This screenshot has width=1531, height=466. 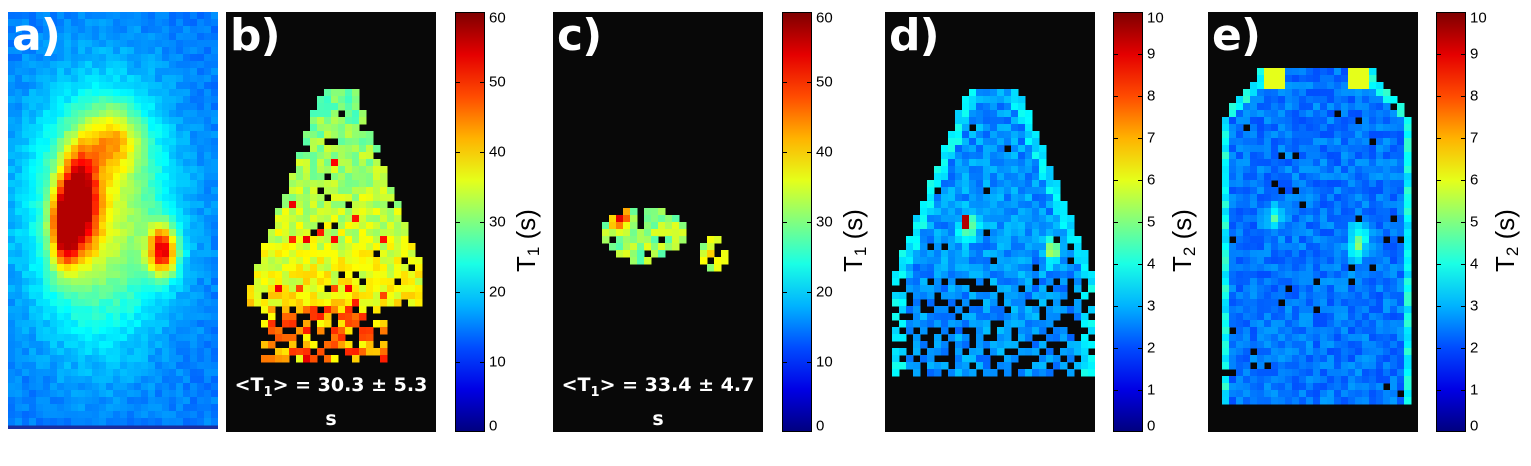 I want to click on colorbar-tick-label: 6, so click(x=1474, y=180).